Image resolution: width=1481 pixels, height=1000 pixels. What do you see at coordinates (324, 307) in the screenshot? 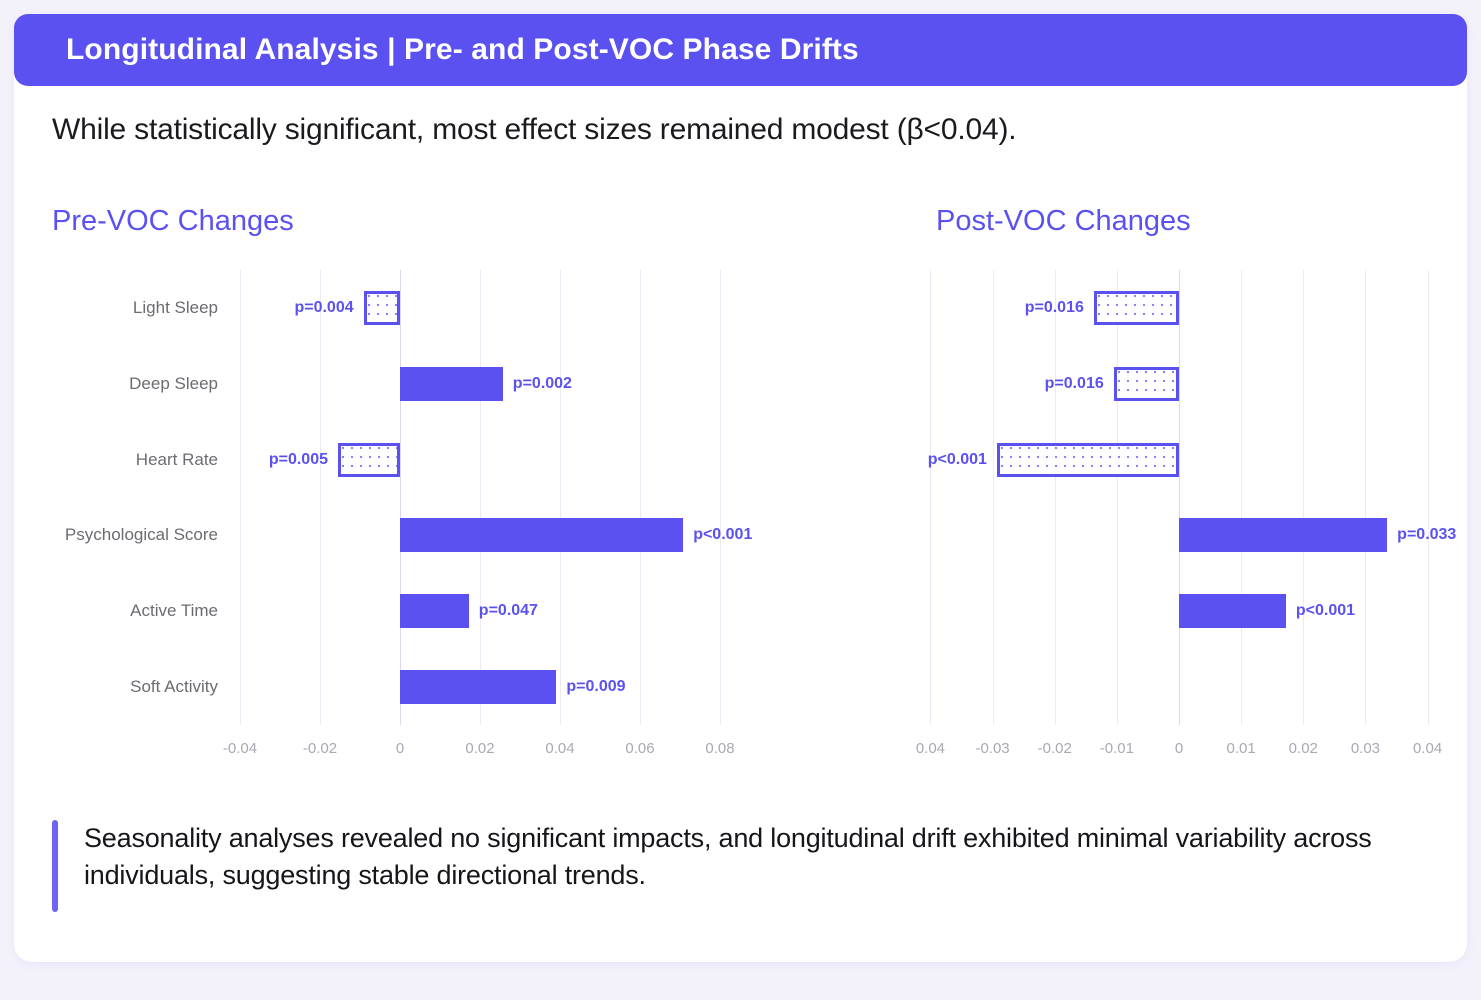
I see `p-value-label: p=0.004` at bounding box center [324, 307].